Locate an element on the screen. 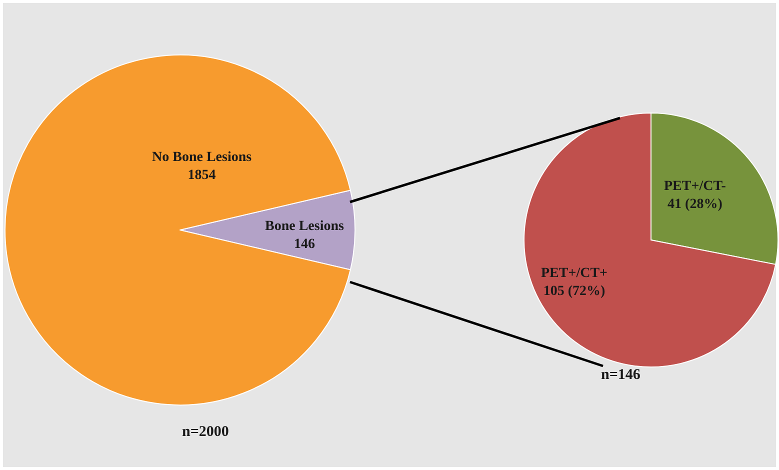  slice-label: Bone Lesions is located at coordinates (305, 226).